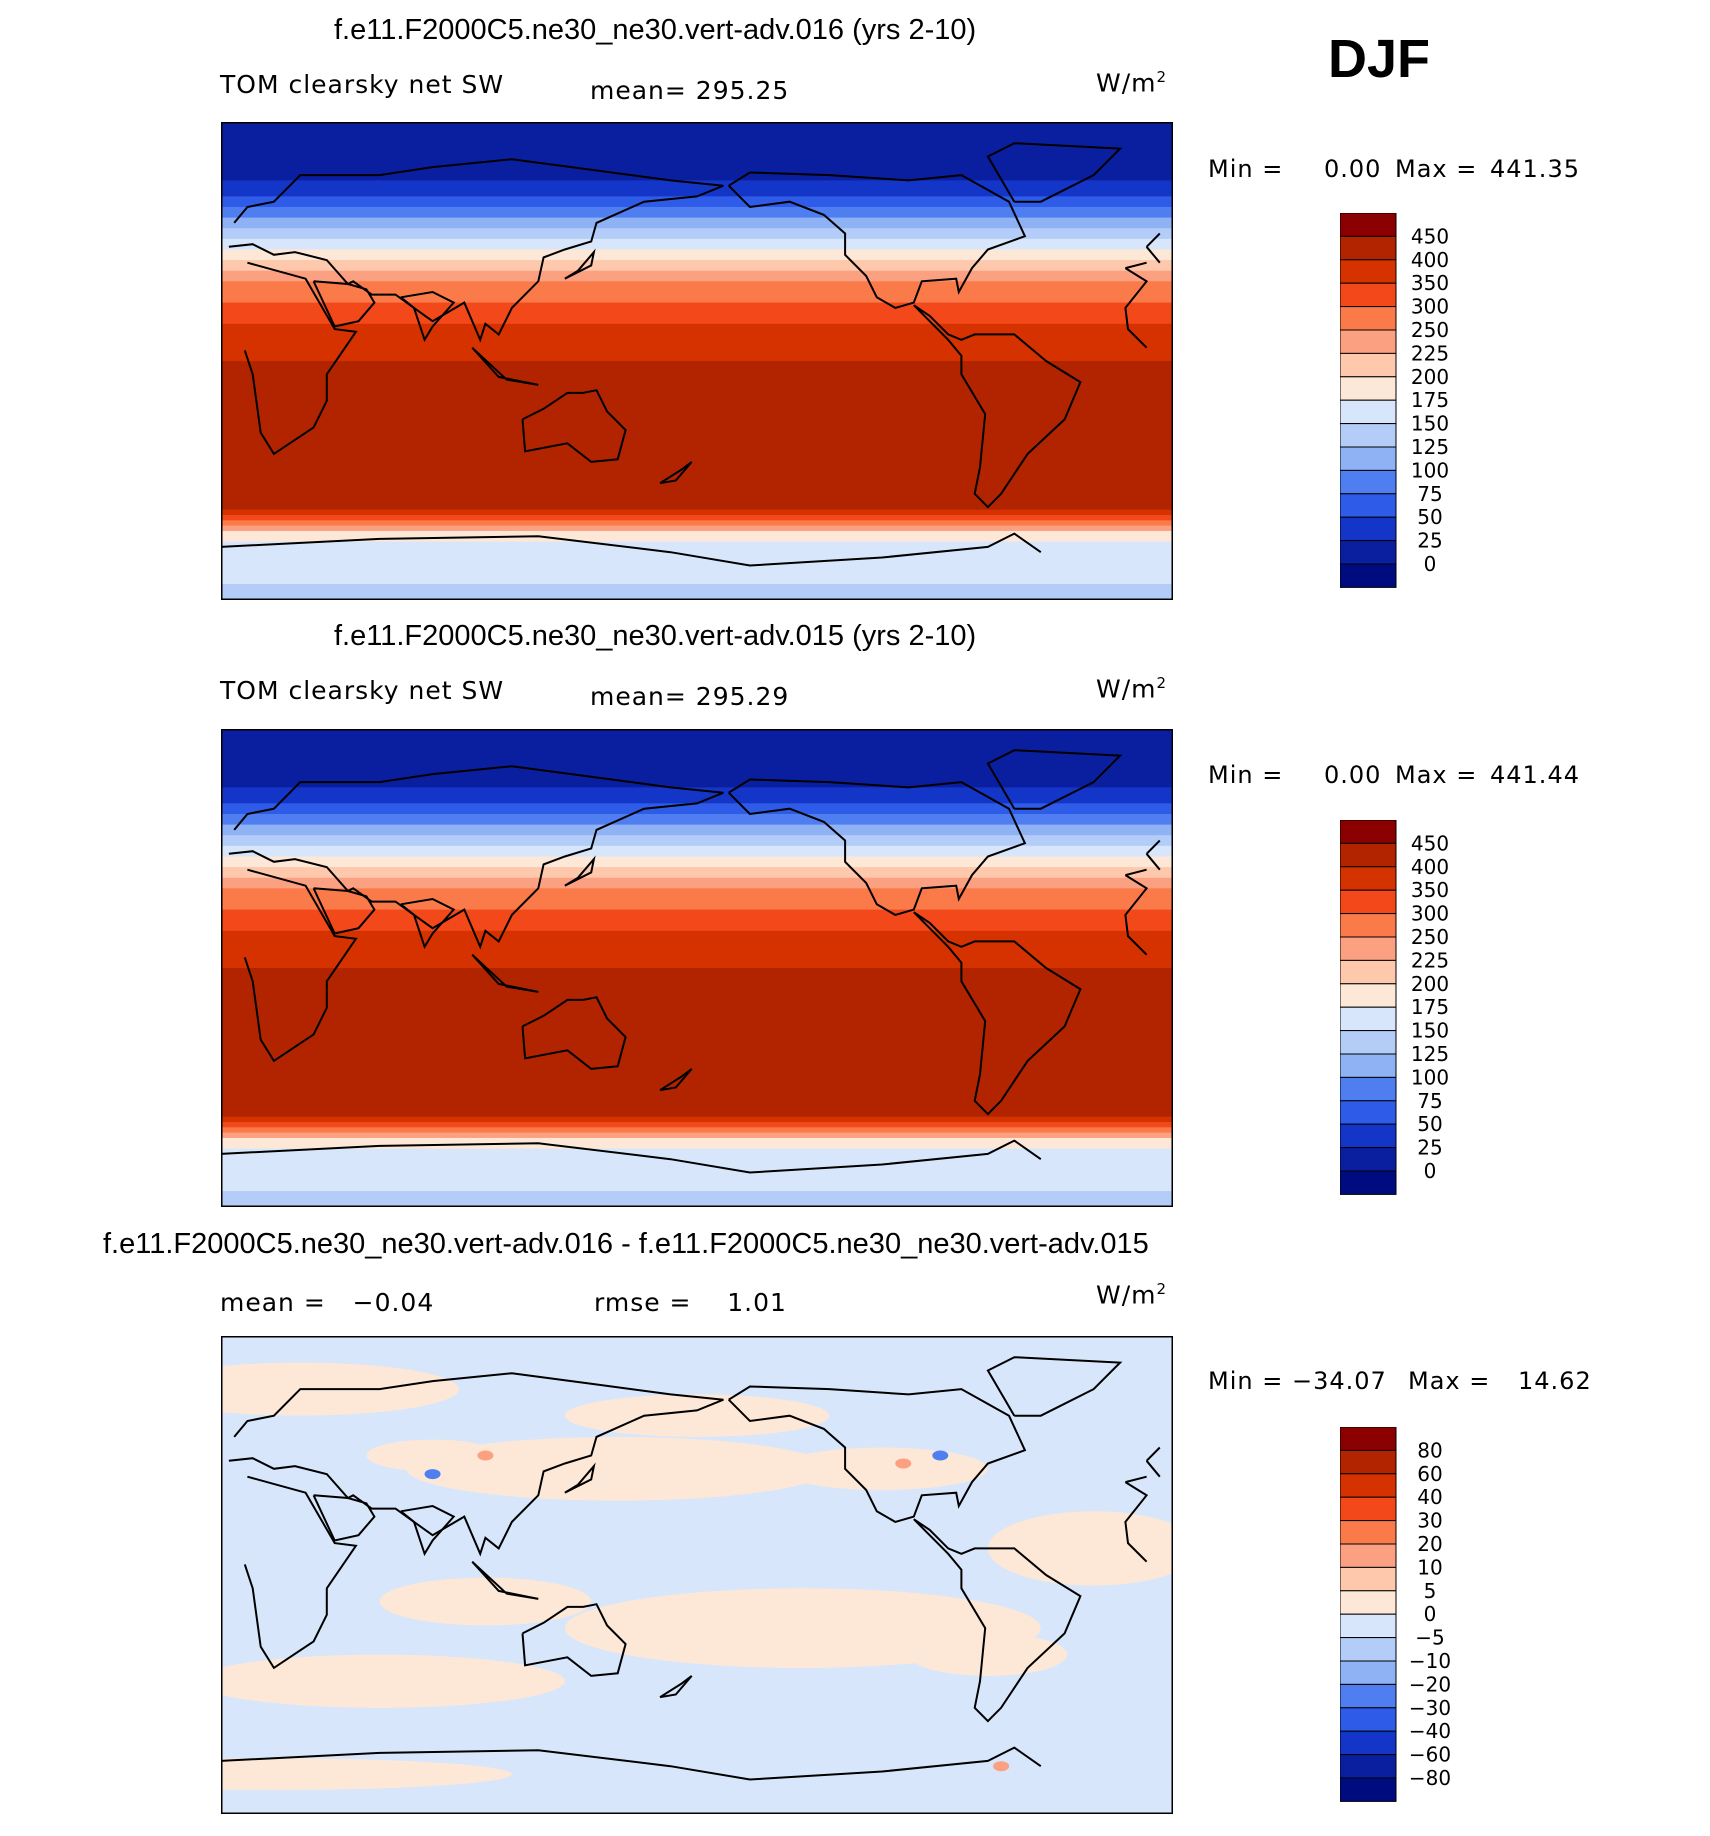  What do you see at coordinates (1430, 564) in the screenshot?
I see `colorbar-tick-label: 0` at bounding box center [1430, 564].